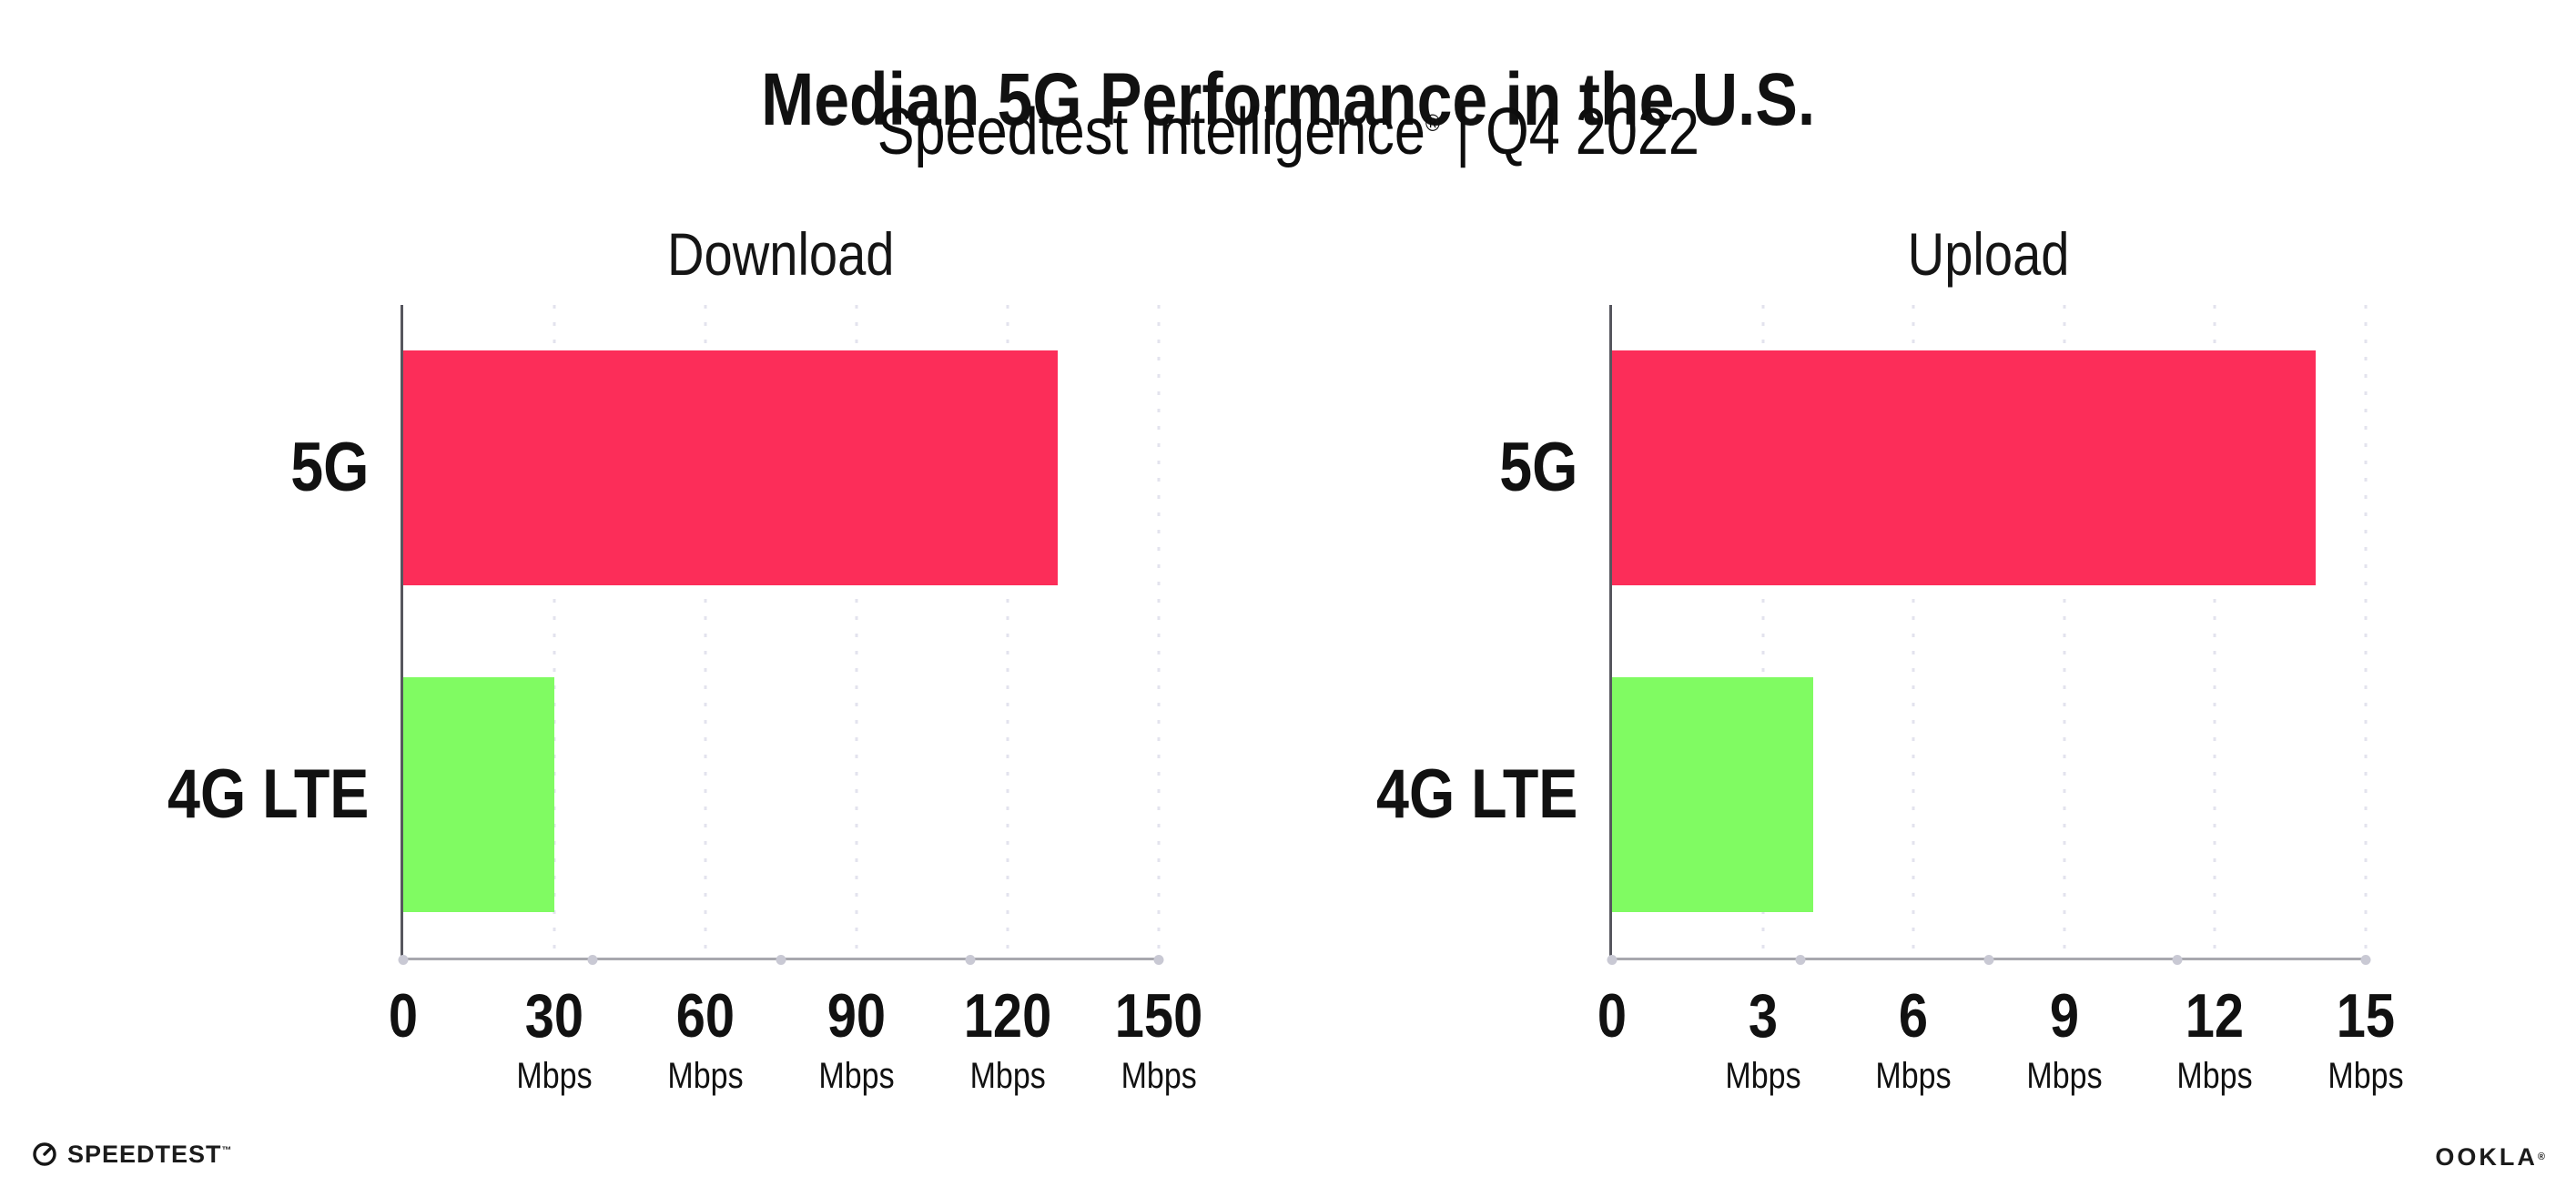  I want to click on subtitle-period: | Q4 2022, so click(1569, 132).